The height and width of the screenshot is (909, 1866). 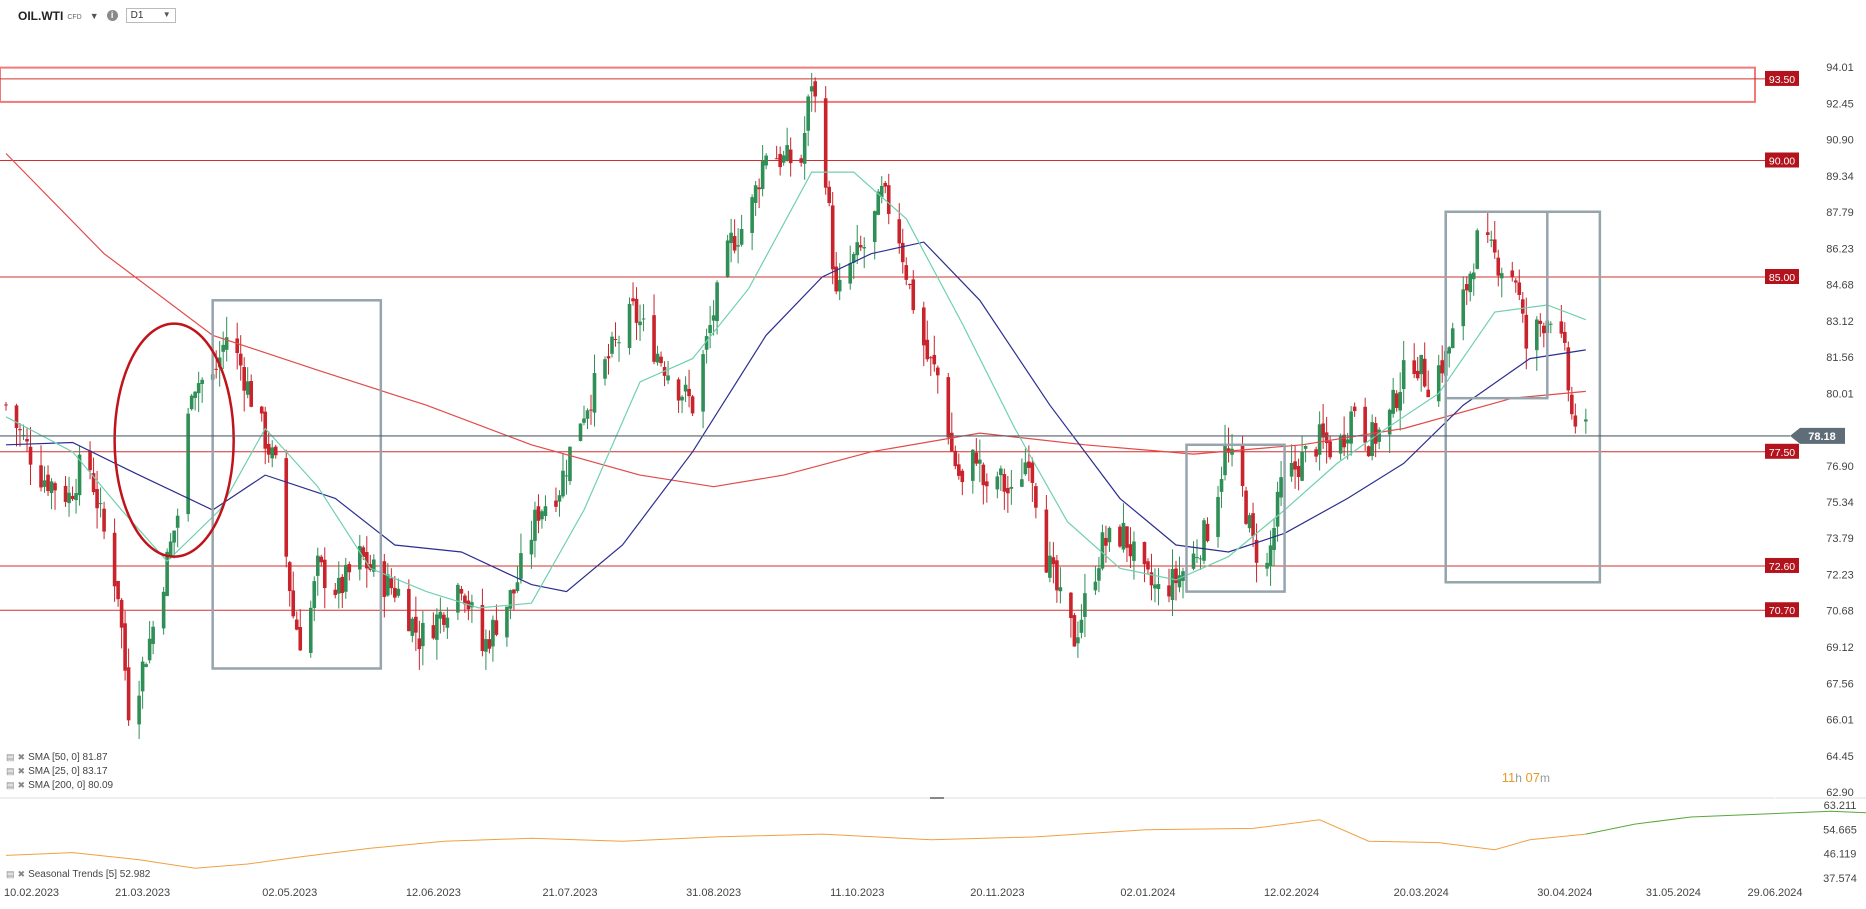 I want to click on last-price-label: 78.18, so click(x=1822, y=437).